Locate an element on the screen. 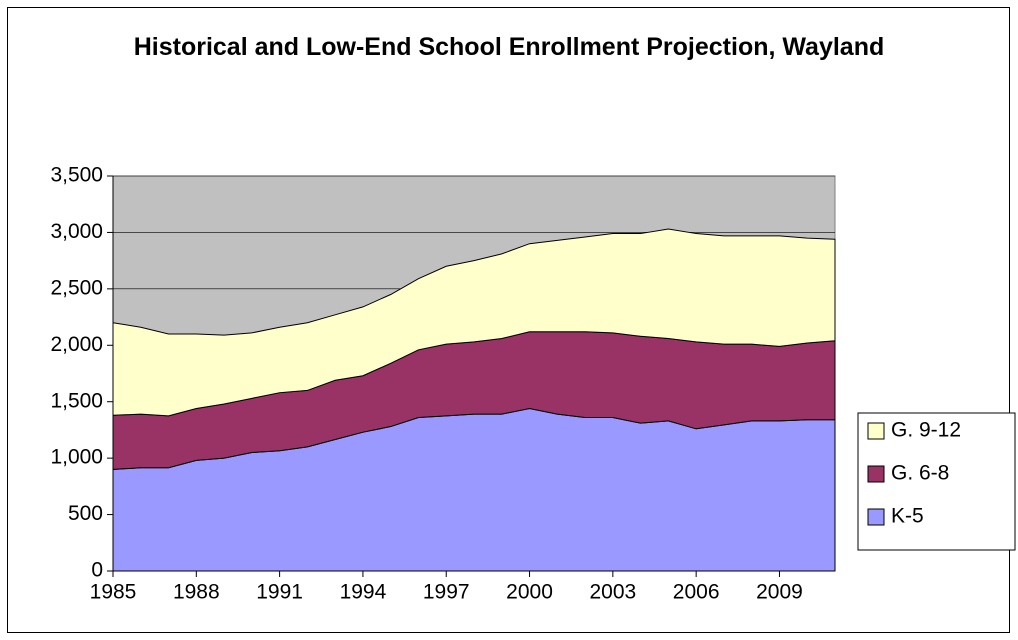 Image resolution: width=1018 pixels, height=640 pixels. y-tick-label: 3,500 is located at coordinates (76, 175).